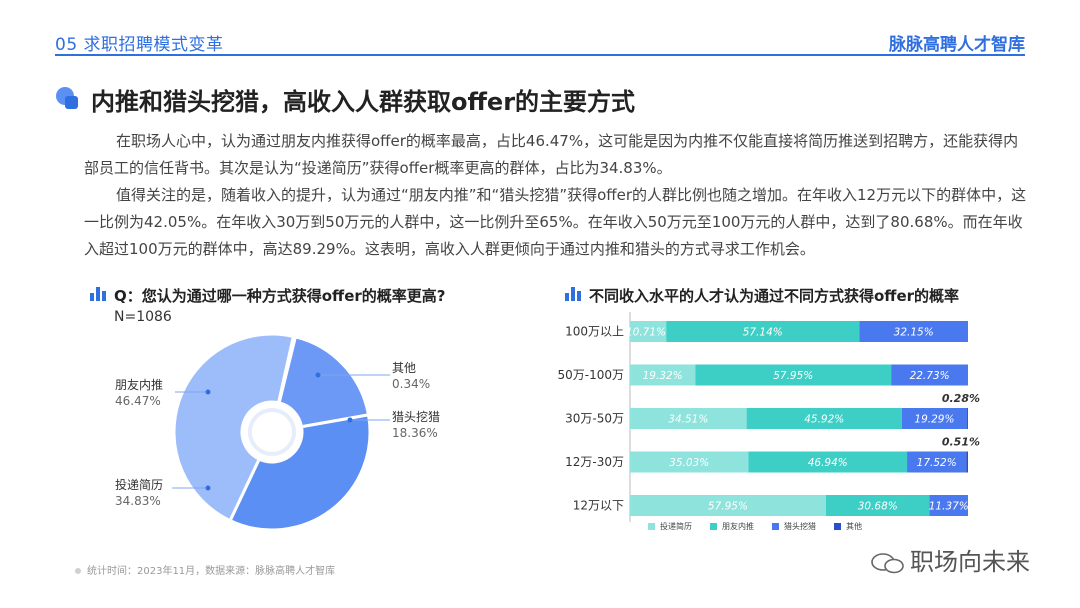 This screenshot has height=608, width=1080. What do you see at coordinates (676, 526) in the screenshot?
I see `legend-label: 投递简历` at bounding box center [676, 526].